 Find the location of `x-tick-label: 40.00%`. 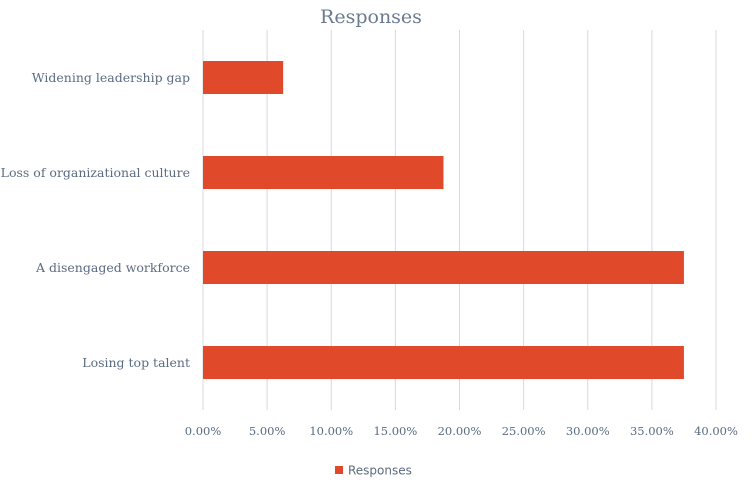

x-tick-label: 40.00% is located at coordinates (716, 431).